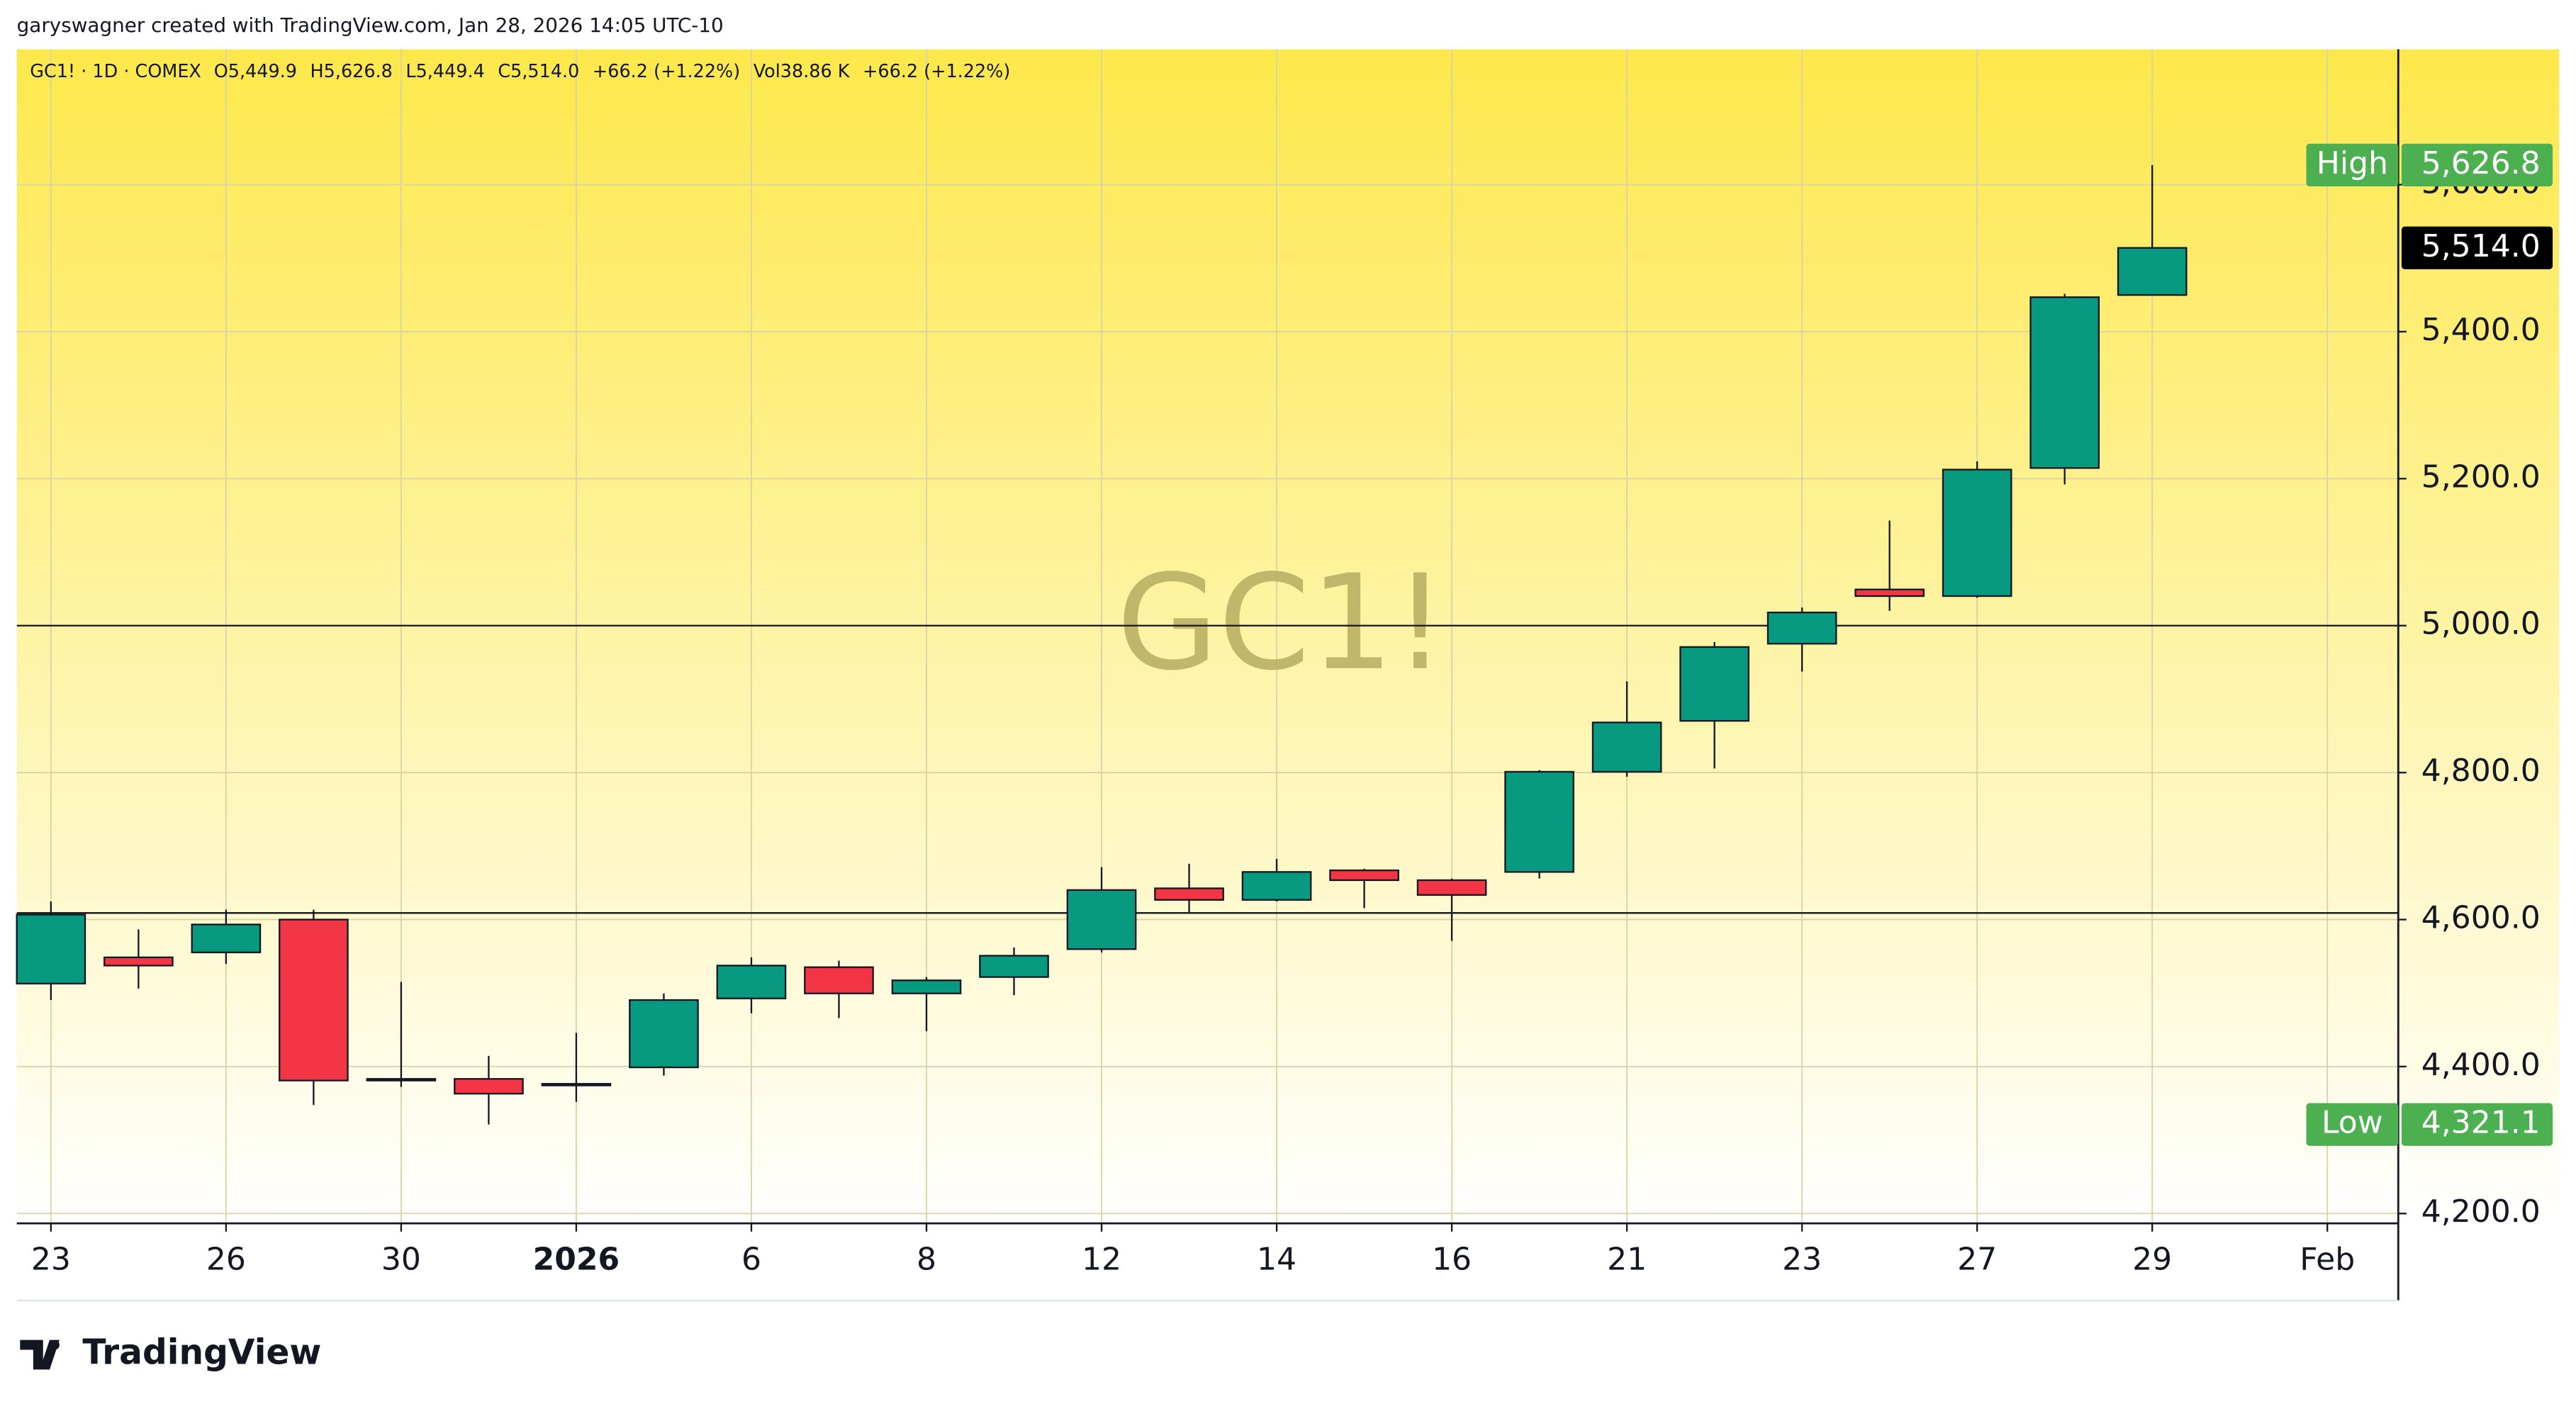 The height and width of the screenshot is (1404, 2576). I want to click on y-tick-label: 4,600.0, so click(2481, 917).